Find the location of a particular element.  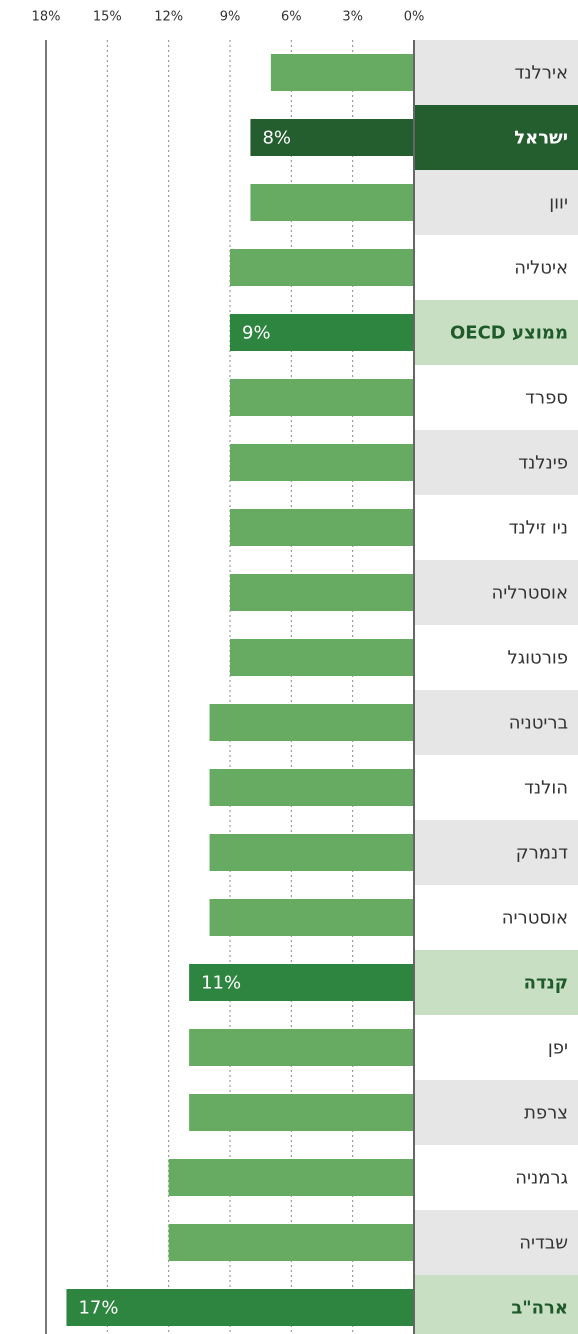

category-label: הולנד is located at coordinates (546, 788).